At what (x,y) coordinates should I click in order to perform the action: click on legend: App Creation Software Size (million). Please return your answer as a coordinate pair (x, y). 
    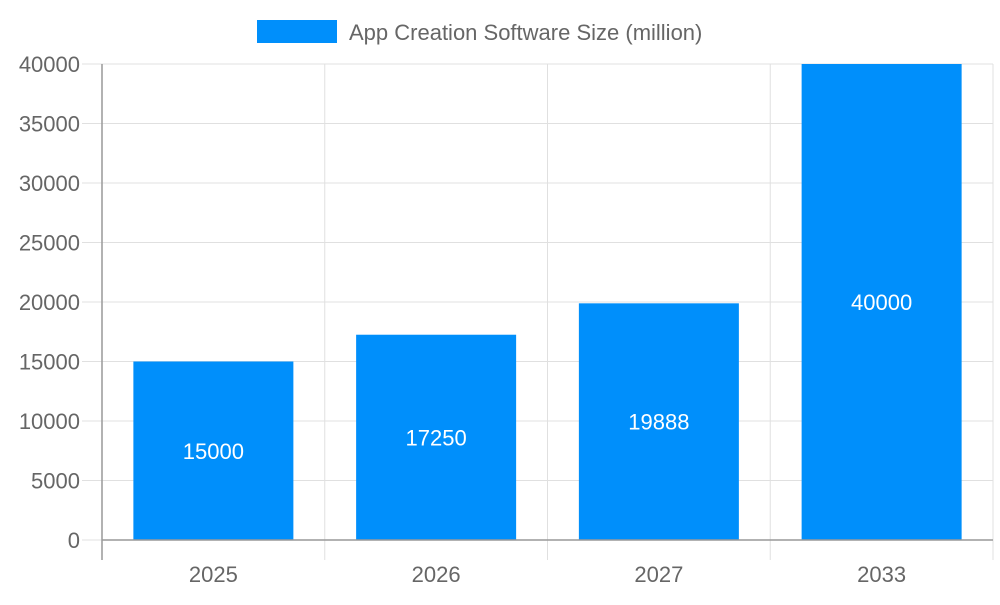
    Looking at the image, I should click on (479, 32).